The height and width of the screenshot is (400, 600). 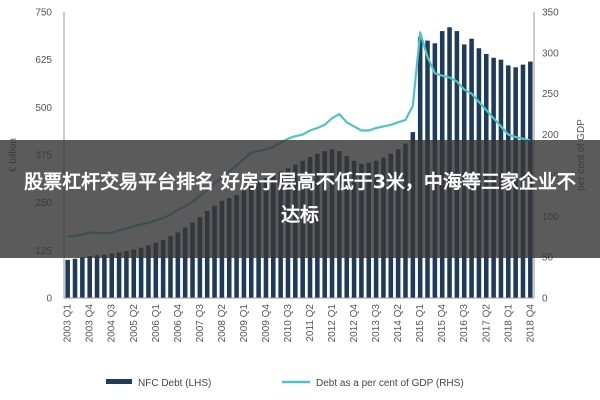 I want to click on bar-2005-q3, so click(x=141, y=272).